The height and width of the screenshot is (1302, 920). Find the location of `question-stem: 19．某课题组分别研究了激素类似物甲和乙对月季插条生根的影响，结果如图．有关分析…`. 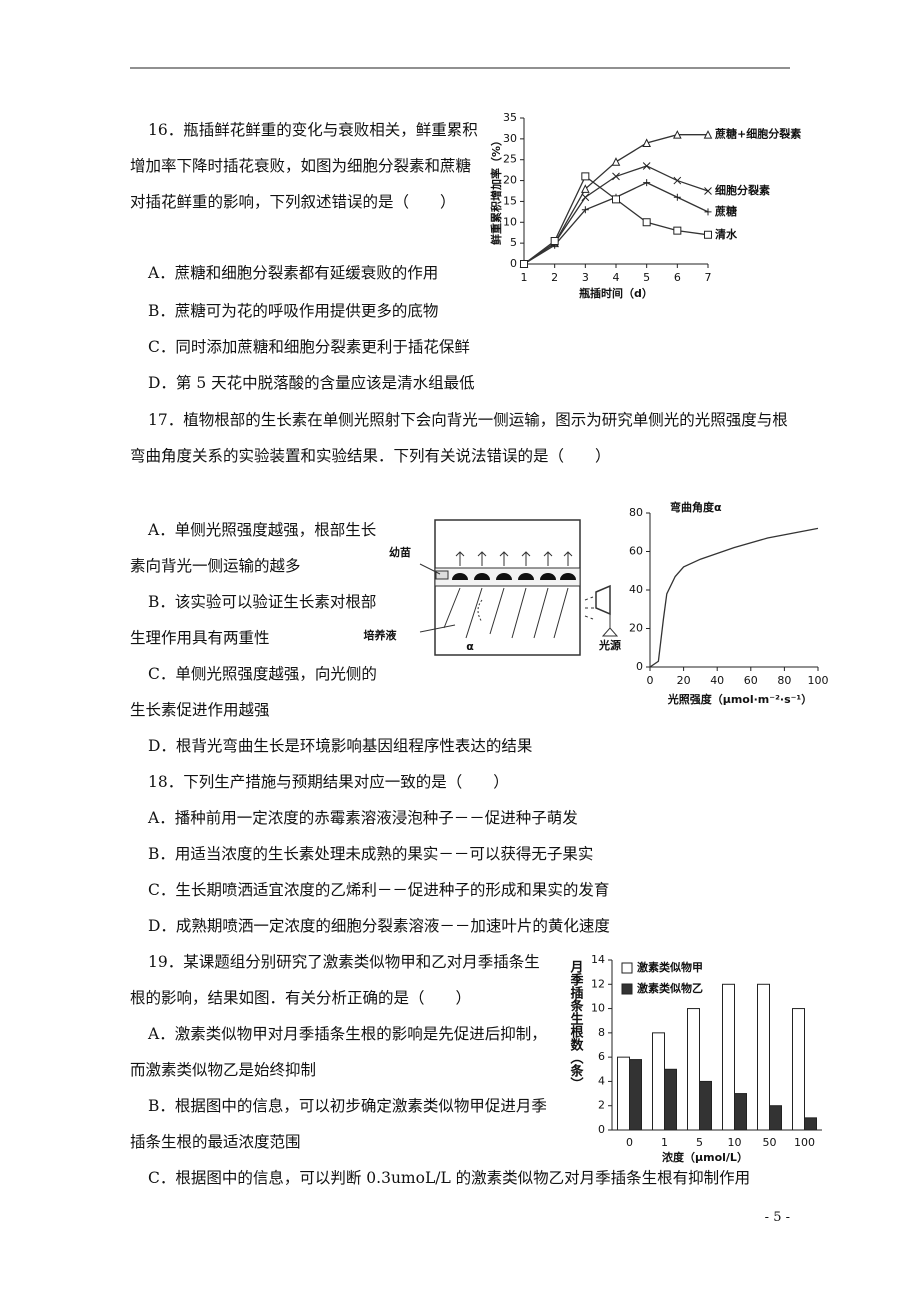

question-stem: 19．某课题组分别研究了激素类似物甲和乙对月季插条生根的影响，结果如图．有关分析… is located at coordinates (335, 980).